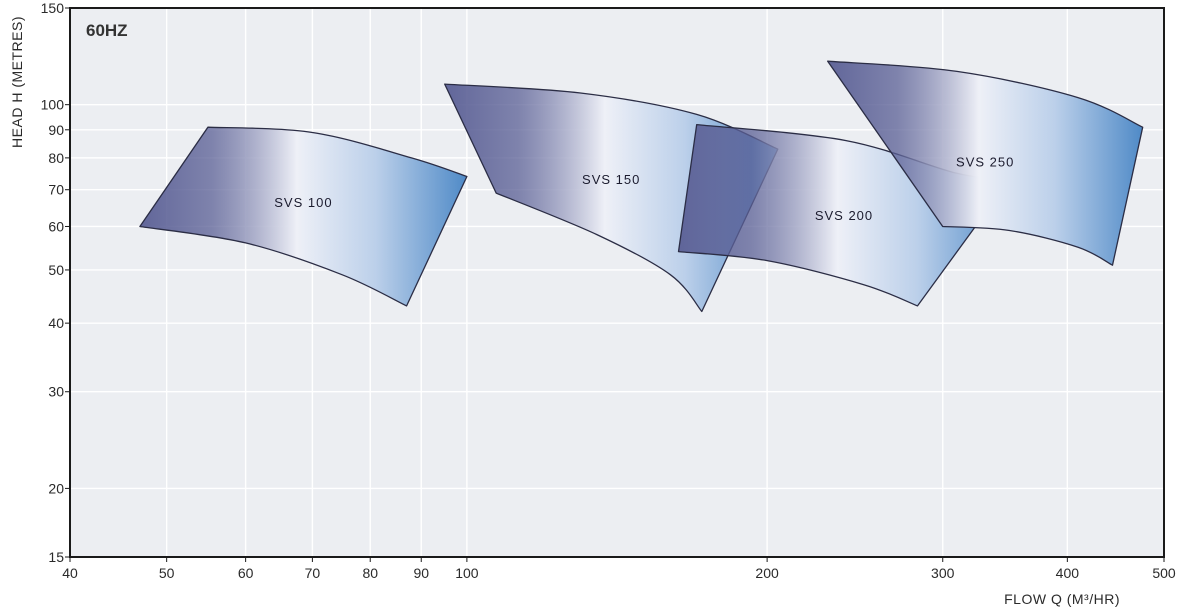 The image size is (1179, 613). Describe the element at coordinates (844, 215) in the screenshot. I see `region-label-svs-200: SVS 200` at that location.